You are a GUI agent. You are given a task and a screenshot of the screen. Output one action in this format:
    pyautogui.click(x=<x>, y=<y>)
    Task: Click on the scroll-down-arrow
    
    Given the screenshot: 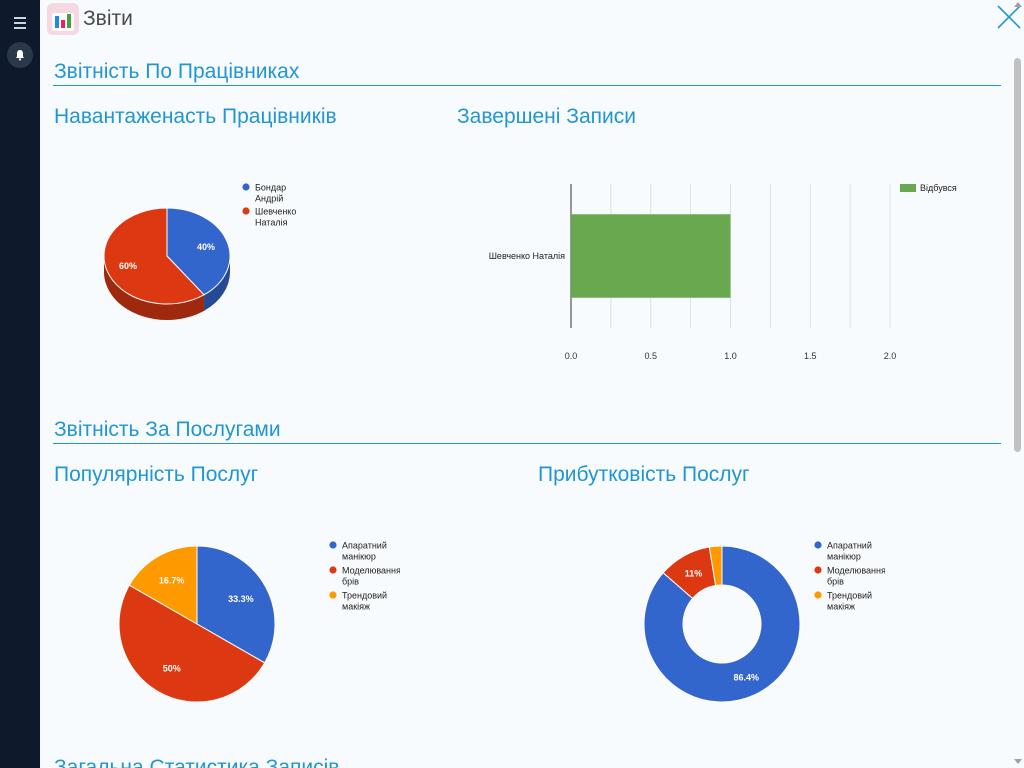 What is the action you would take?
    pyautogui.click(x=1018, y=761)
    